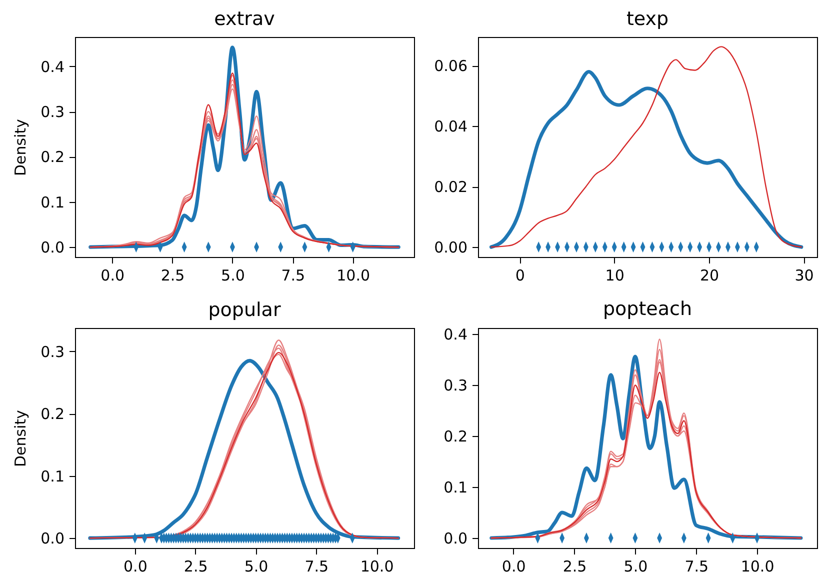 The image size is (827, 588). Describe the element at coordinates (647, 309) in the screenshot. I see `chart-title: popteach` at that location.